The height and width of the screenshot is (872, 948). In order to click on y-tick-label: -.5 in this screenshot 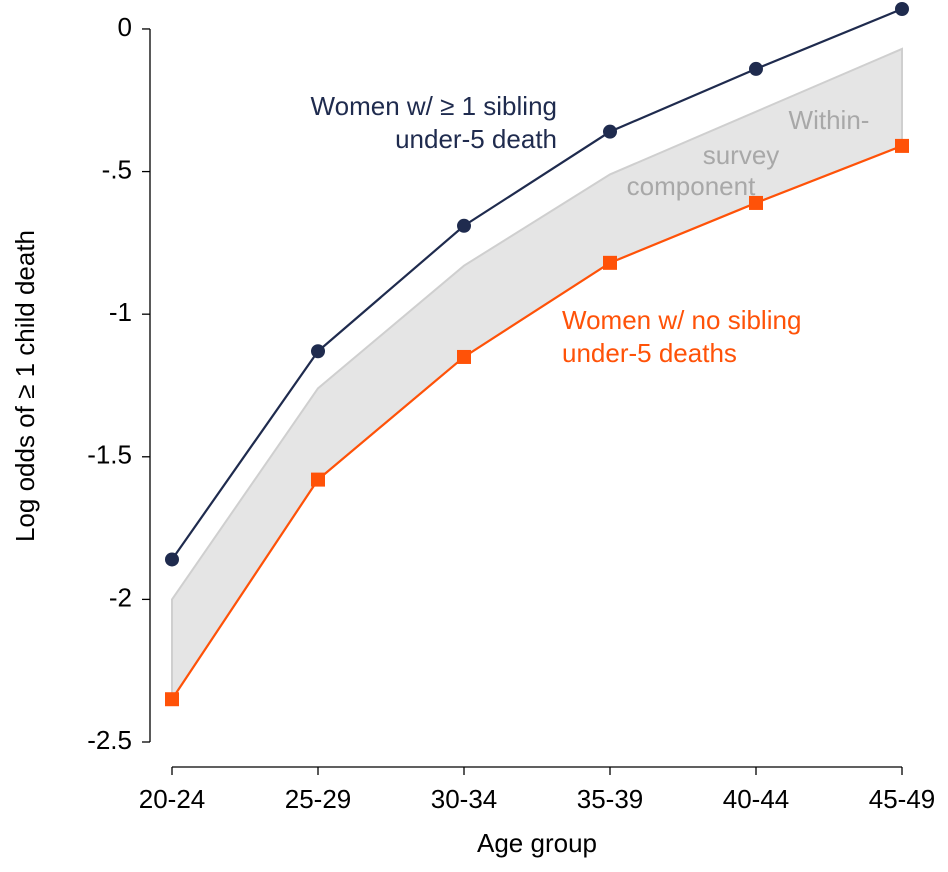, I will do `click(117, 169)`.